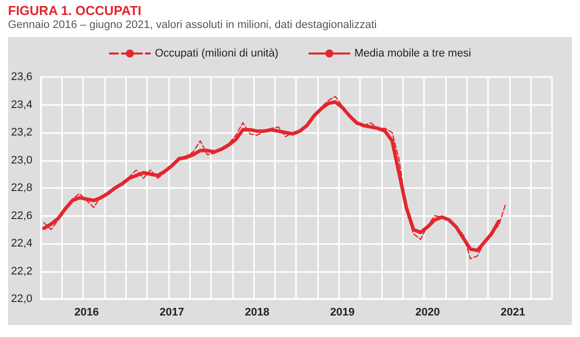 This screenshot has width=580, height=337. I want to click on x-tick-label: 2020, so click(427, 312).